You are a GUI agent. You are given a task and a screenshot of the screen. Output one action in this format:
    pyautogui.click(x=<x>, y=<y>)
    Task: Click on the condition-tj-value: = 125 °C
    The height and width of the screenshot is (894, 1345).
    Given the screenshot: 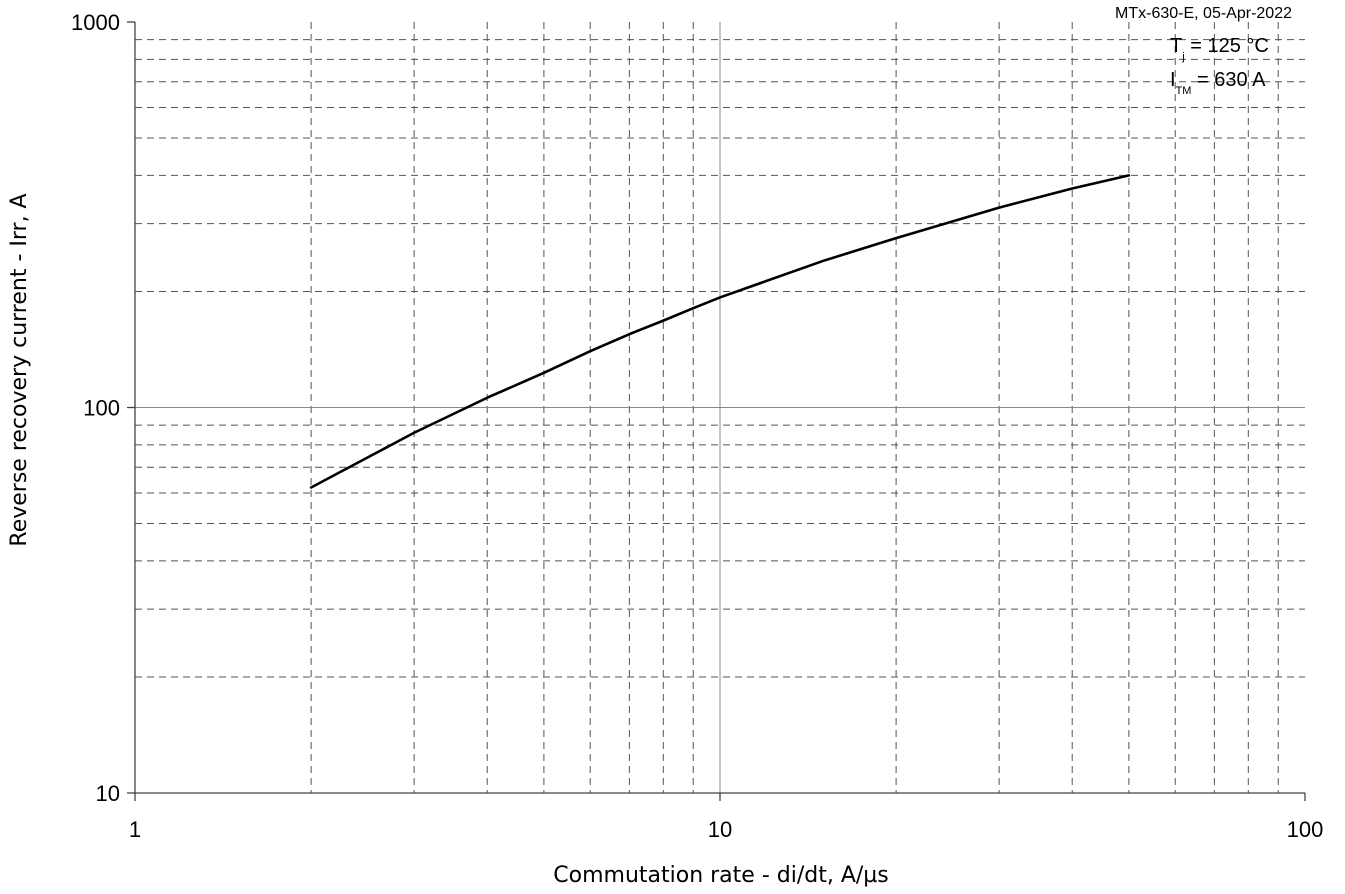 What is the action you would take?
    pyautogui.click(x=1227, y=46)
    